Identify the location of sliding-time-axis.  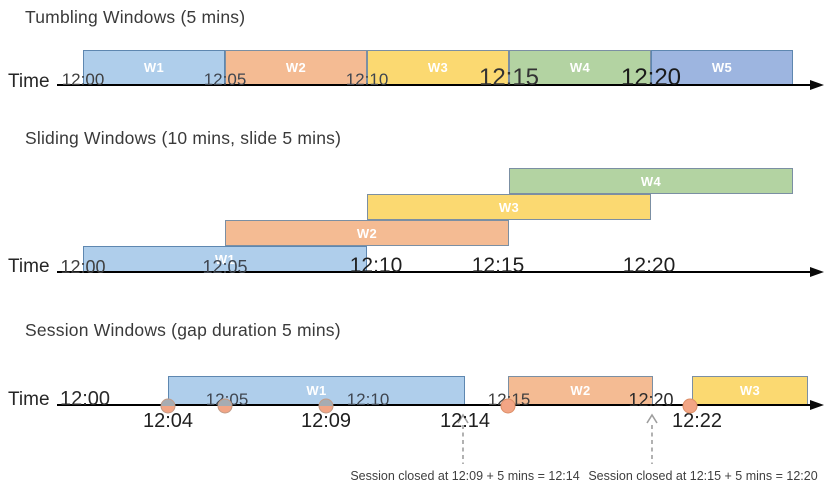
(433, 272).